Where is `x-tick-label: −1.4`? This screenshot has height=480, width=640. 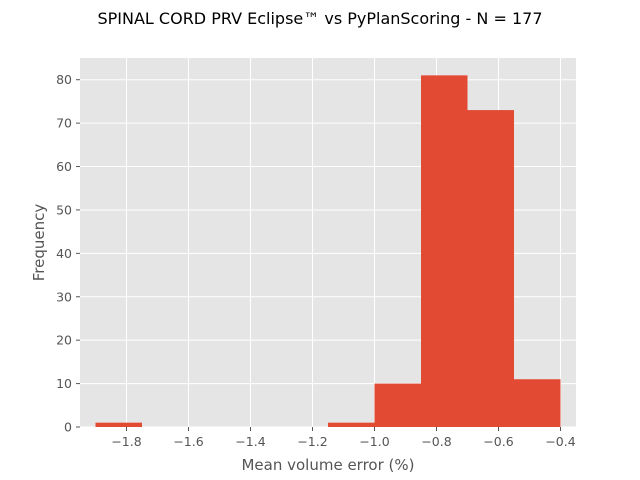
x-tick-label: −1.4 is located at coordinates (250, 441).